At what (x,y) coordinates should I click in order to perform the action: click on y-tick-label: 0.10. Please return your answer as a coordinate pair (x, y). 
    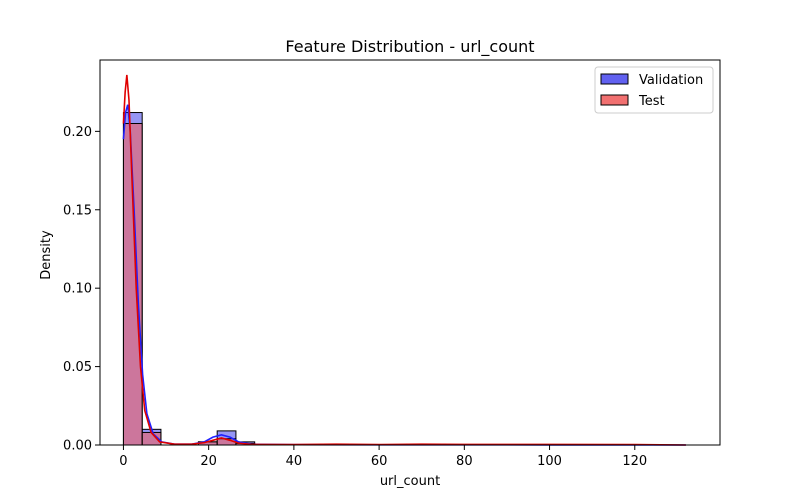
    Looking at the image, I should click on (77, 289).